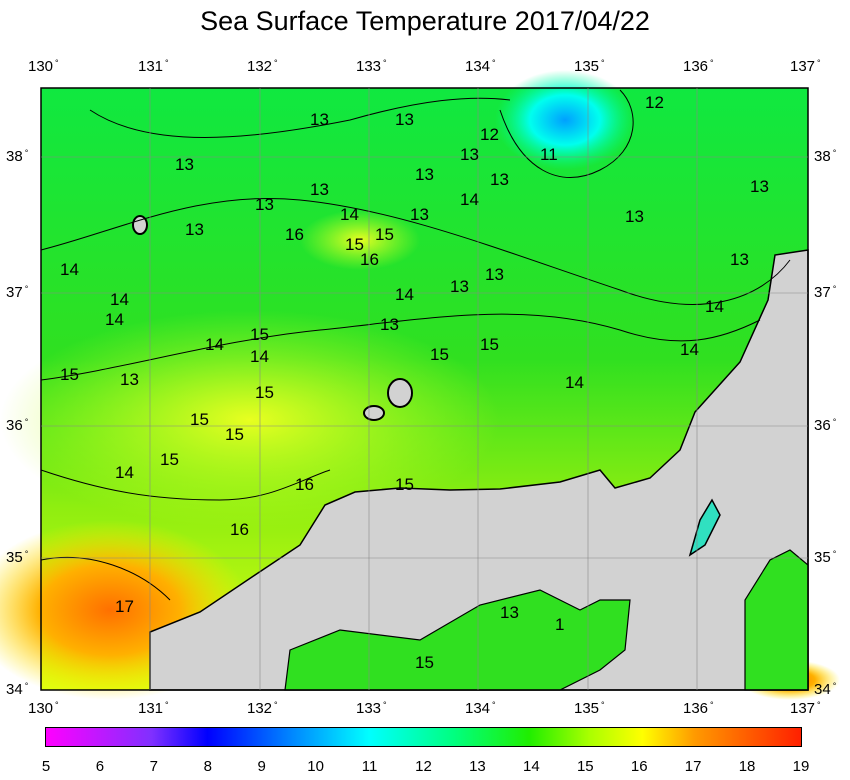 This screenshot has width=850, height=780. What do you see at coordinates (261, 766) in the screenshot?
I see `colorbar-label: 9` at bounding box center [261, 766].